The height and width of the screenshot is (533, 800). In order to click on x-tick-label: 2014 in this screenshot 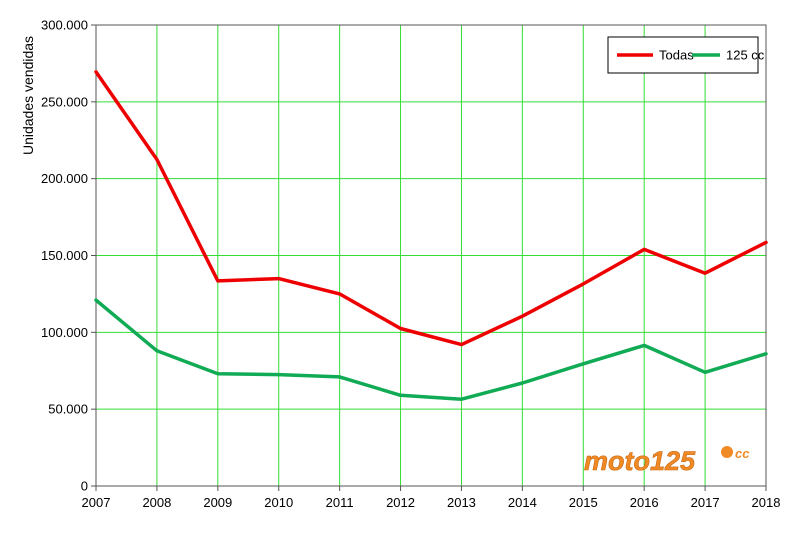, I will do `click(522, 502)`.